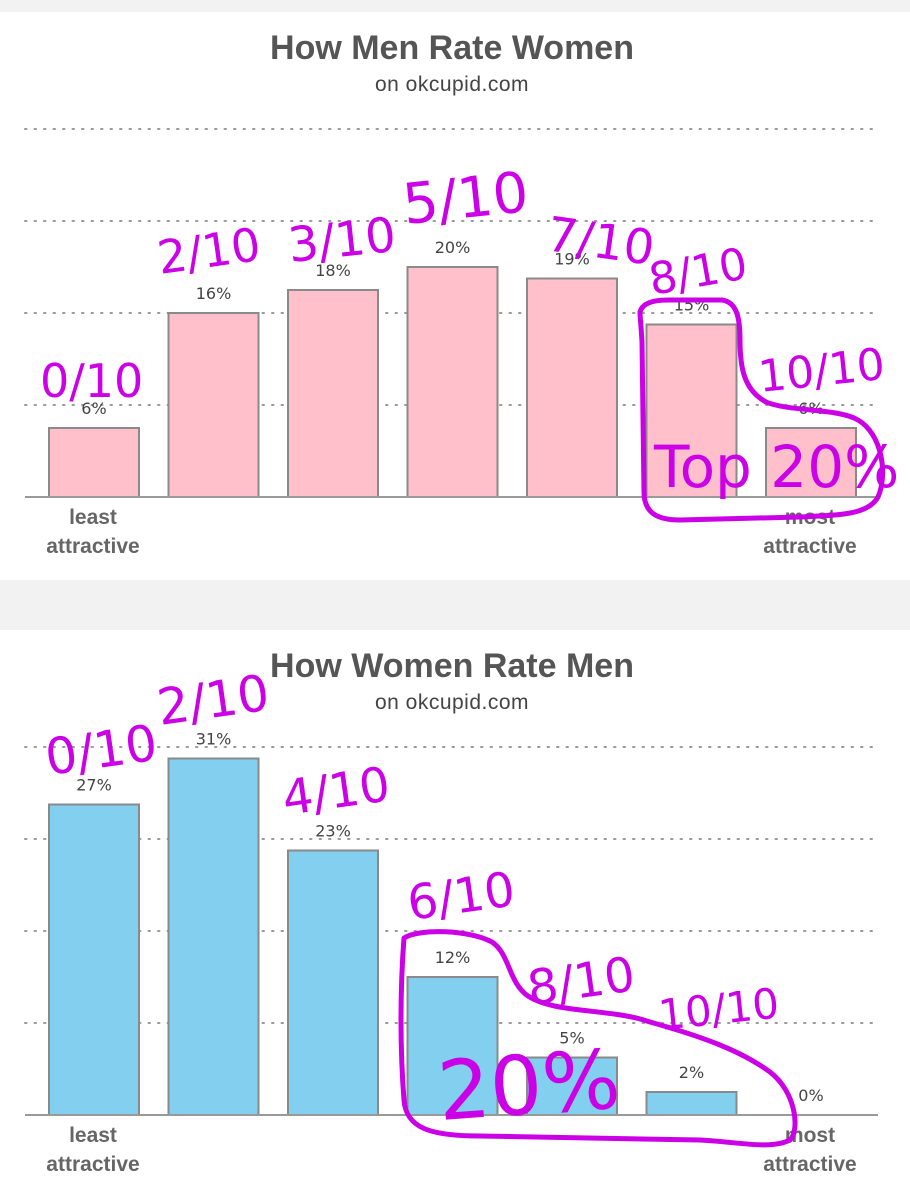 The height and width of the screenshot is (1198, 910). Describe the element at coordinates (214, 739) in the screenshot. I see `bar-value-label-2: 31%` at that location.